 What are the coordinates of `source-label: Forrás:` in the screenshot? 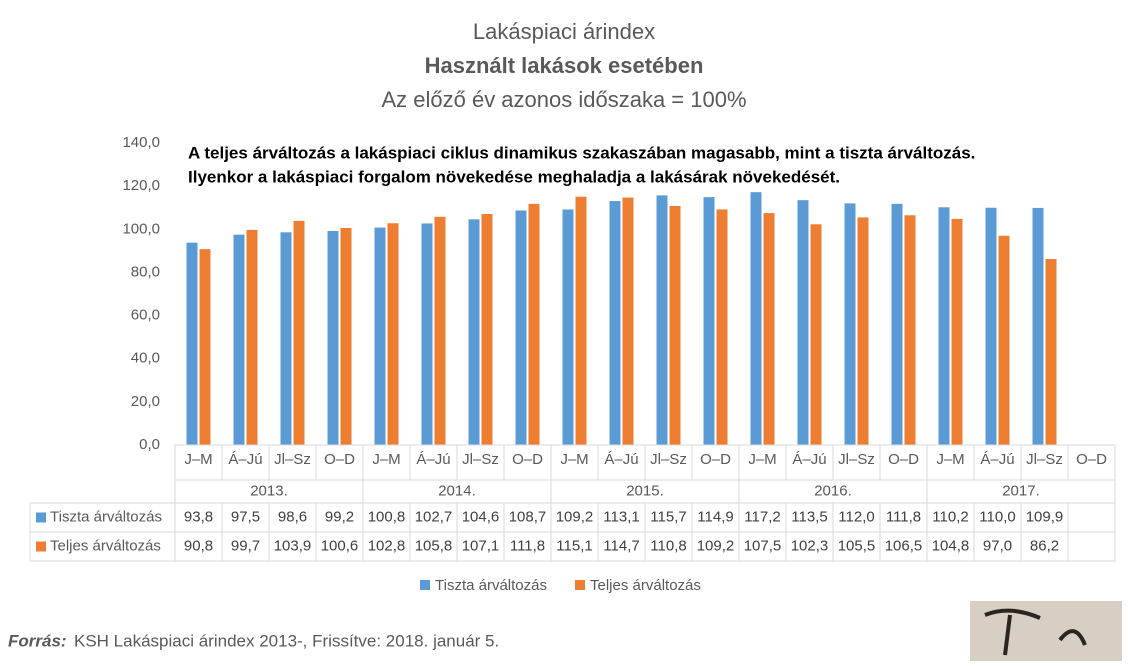 It's located at (37, 640).